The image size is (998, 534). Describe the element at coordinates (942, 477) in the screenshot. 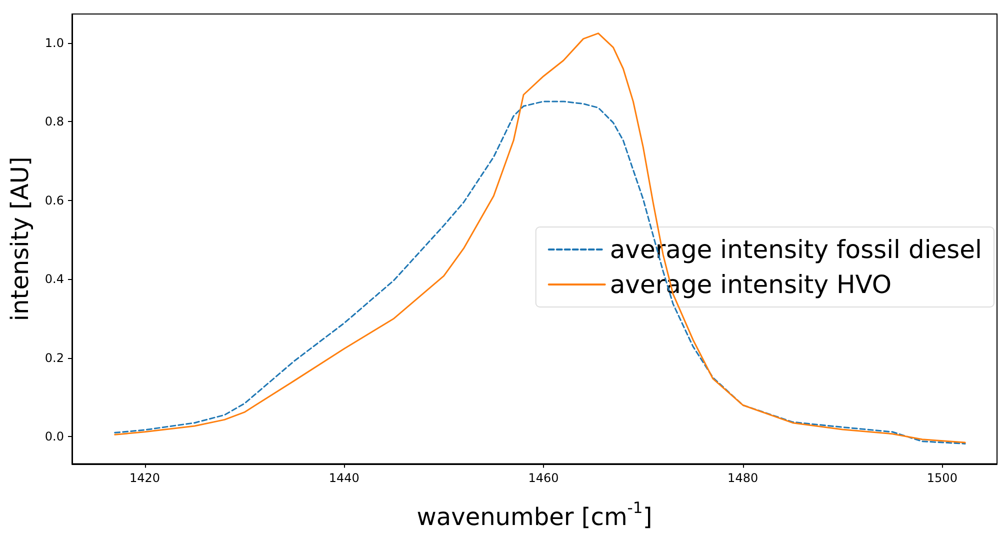

I see `x-tick-label: 1500` at that location.